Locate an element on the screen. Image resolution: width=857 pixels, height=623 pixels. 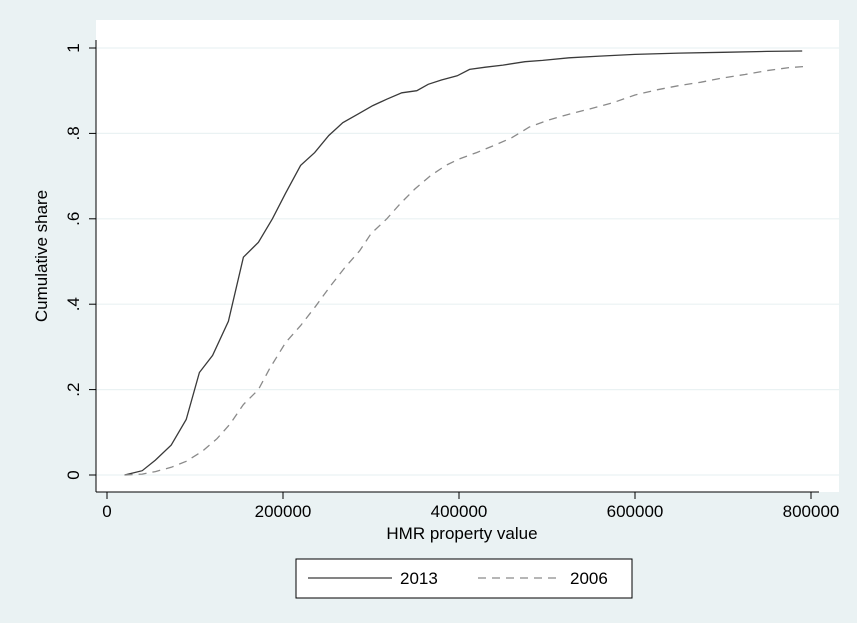
y-tick-label: .8 is located at coordinates (73, 133).